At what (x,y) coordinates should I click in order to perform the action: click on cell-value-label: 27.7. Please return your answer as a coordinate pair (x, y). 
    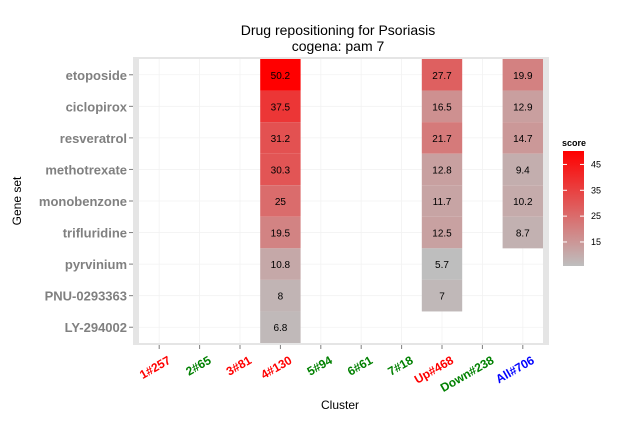
    Looking at the image, I should click on (442, 76).